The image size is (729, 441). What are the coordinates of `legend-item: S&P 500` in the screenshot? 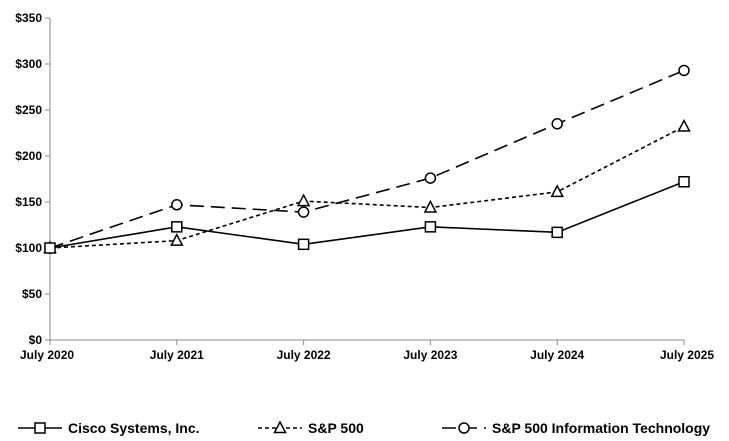 It's located at (311, 428).